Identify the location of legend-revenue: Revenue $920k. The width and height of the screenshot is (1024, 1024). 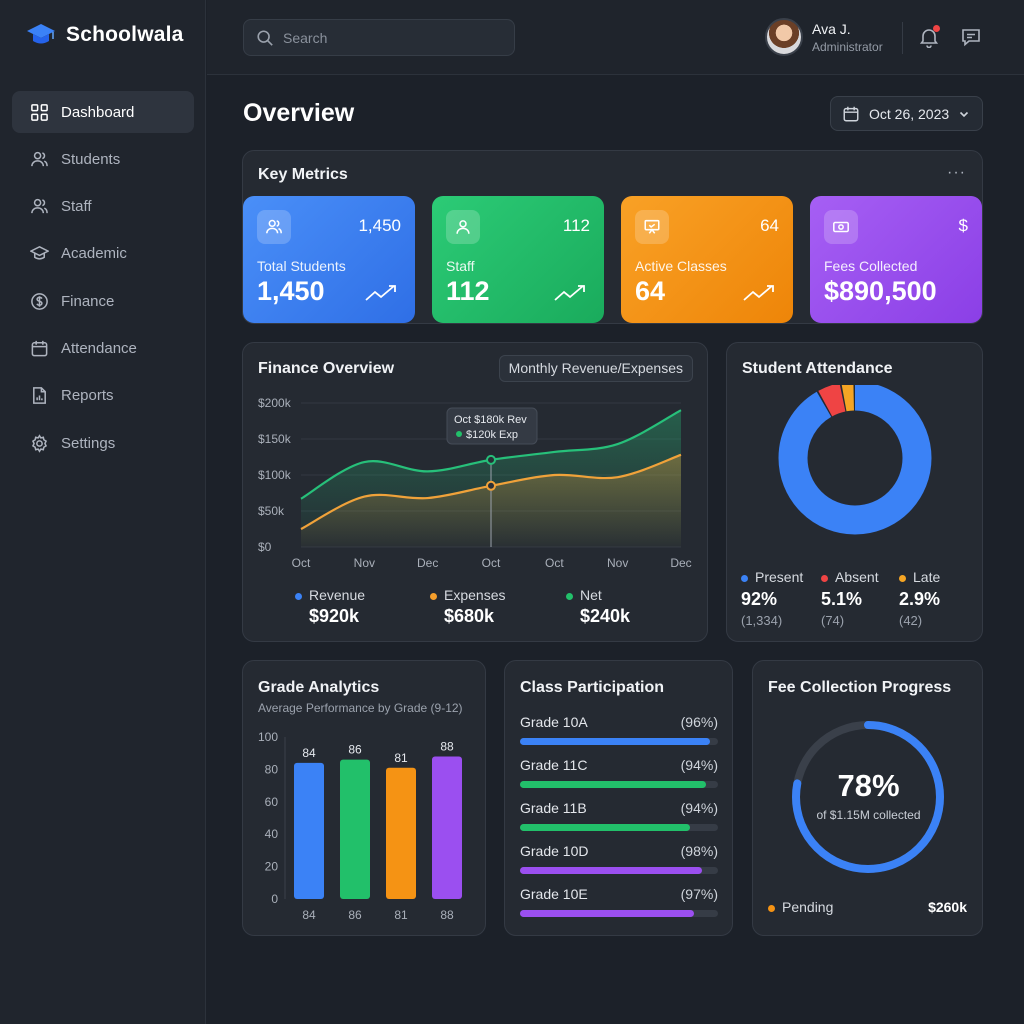
(330, 607).